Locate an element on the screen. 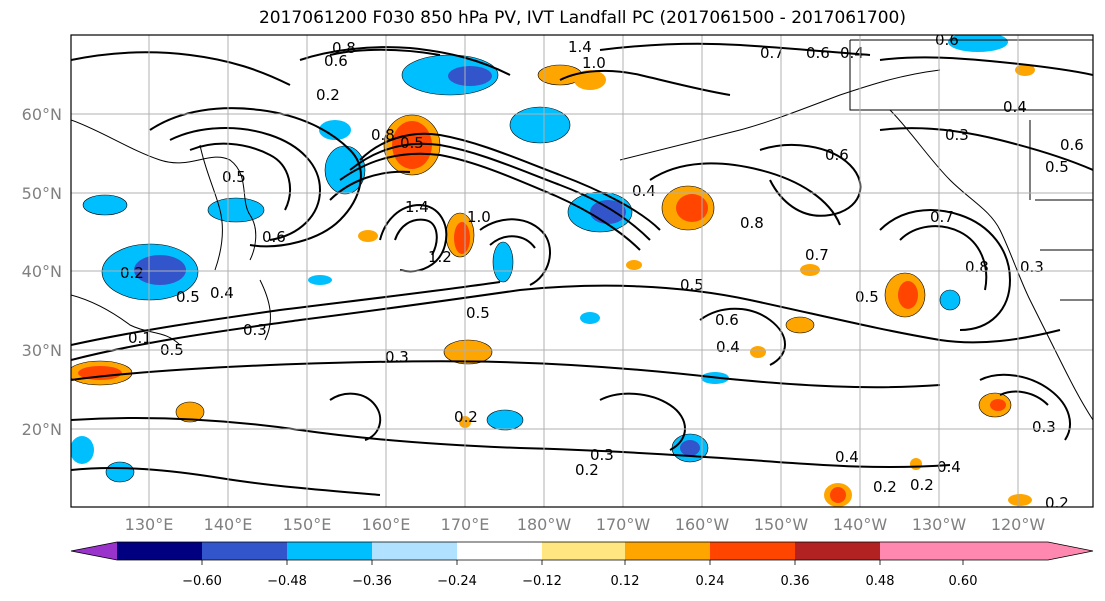 This screenshot has width=1105, height=601. lon-label: 130°E is located at coordinates (149, 524).